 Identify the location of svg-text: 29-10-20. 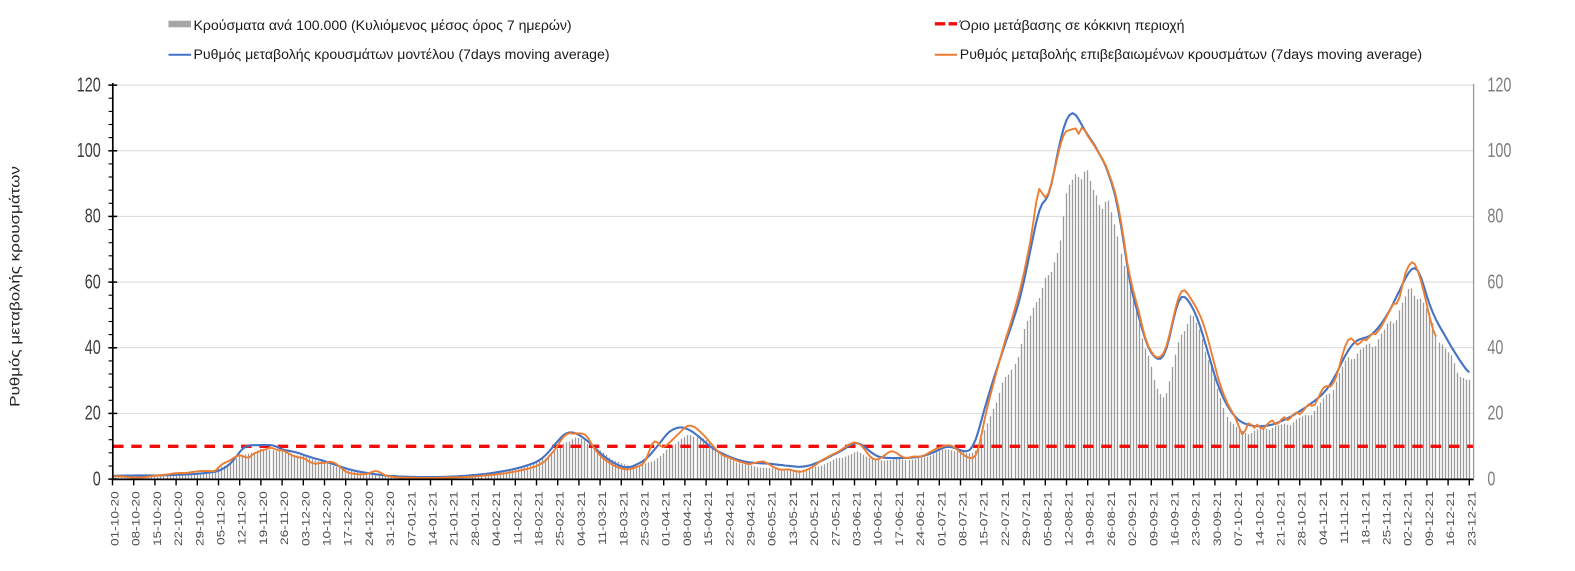
(200, 518).